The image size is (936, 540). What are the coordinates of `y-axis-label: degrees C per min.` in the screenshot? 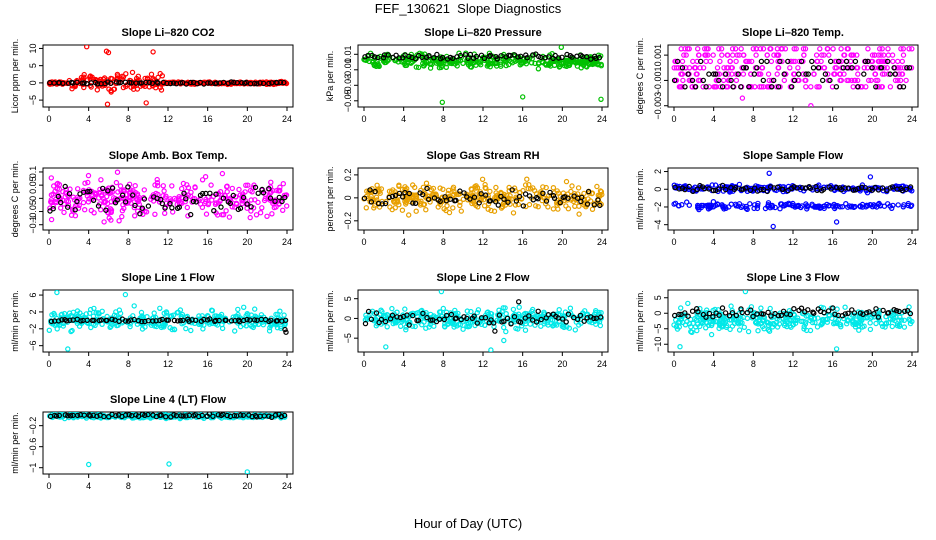 It's located at (640, 76).